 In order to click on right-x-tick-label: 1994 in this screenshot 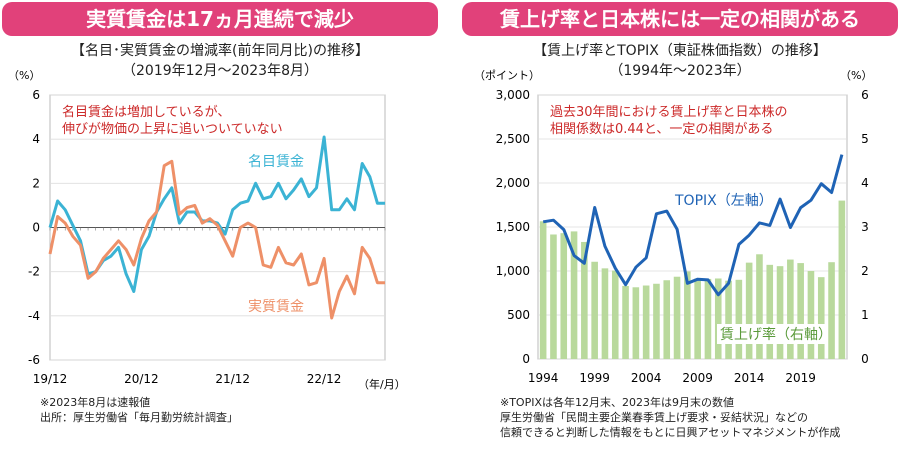, I will do `click(543, 378)`.